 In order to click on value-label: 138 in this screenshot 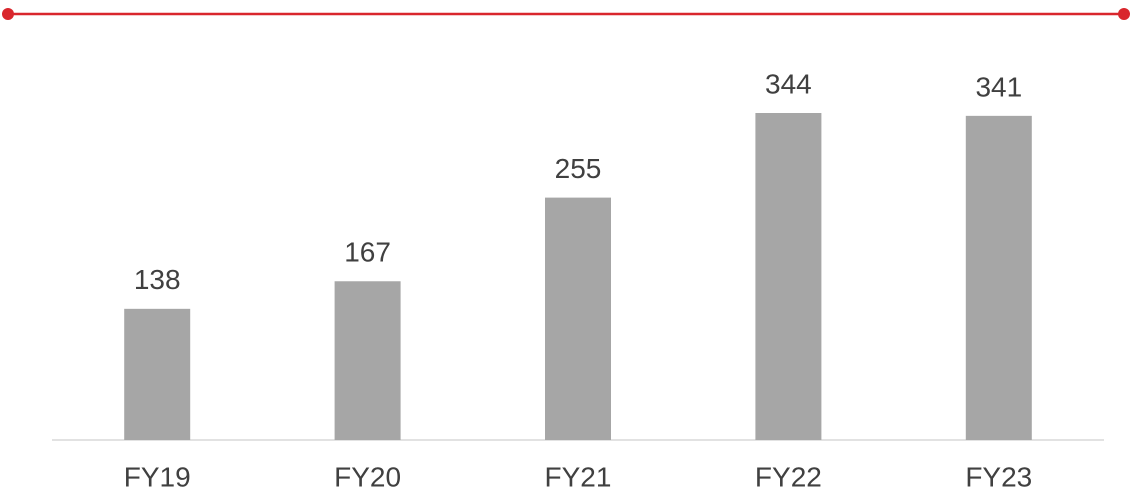, I will do `click(157, 279)`.